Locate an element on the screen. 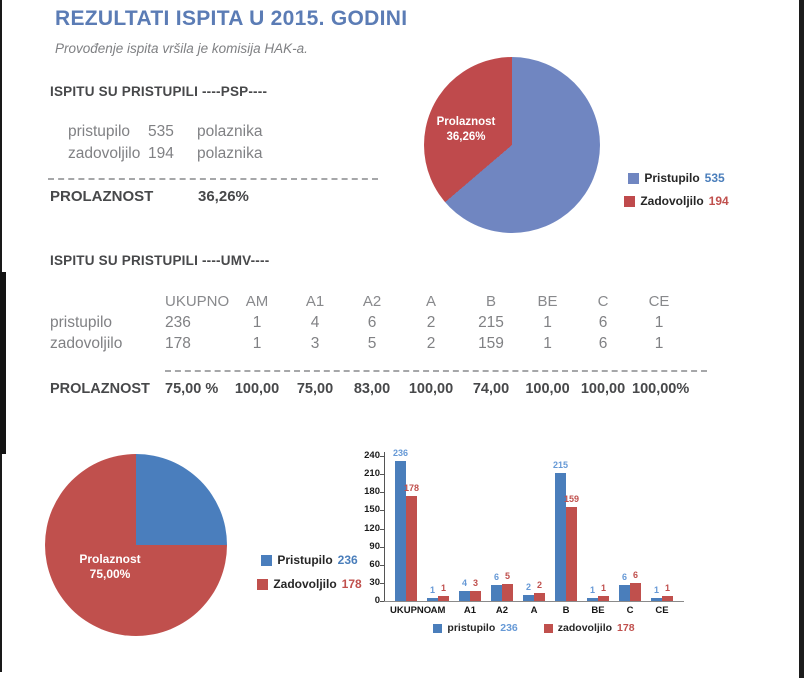 This screenshot has width=804, height=678. page-right-border is located at coordinates (801, 339).